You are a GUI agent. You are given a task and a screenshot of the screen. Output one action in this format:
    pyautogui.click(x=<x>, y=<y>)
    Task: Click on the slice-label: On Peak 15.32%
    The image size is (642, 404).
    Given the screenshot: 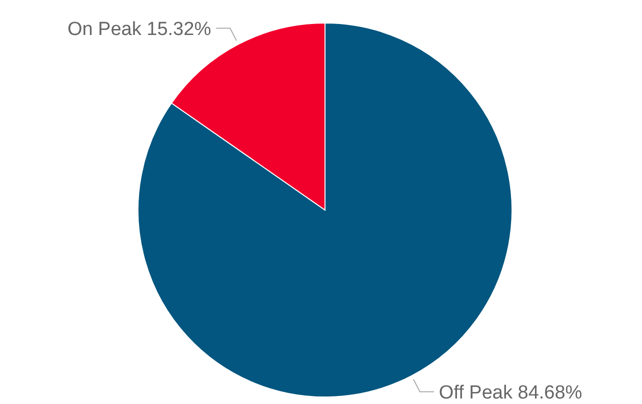 What is the action you would take?
    pyautogui.click(x=139, y=29)
    